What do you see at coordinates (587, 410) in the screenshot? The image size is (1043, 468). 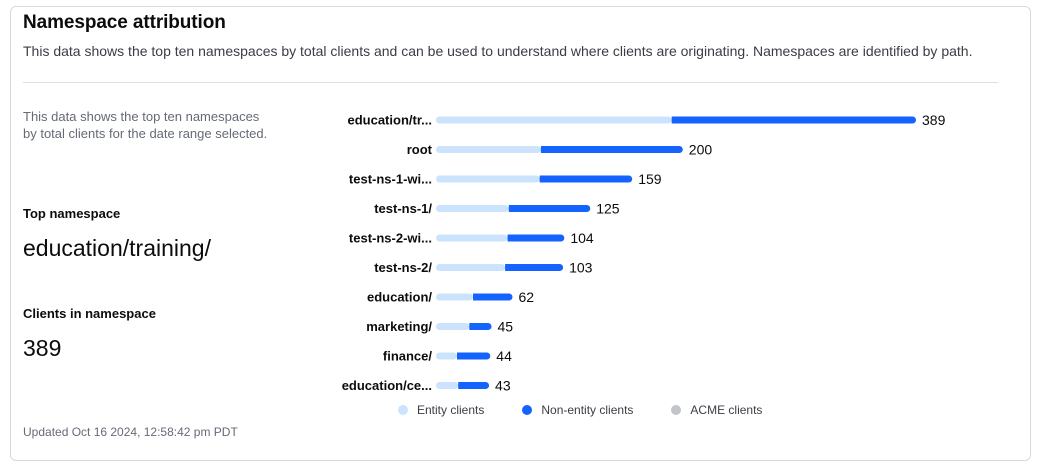 I see `legend-label-non-entity: Non-entity clients` at bounding box center [587, 410].